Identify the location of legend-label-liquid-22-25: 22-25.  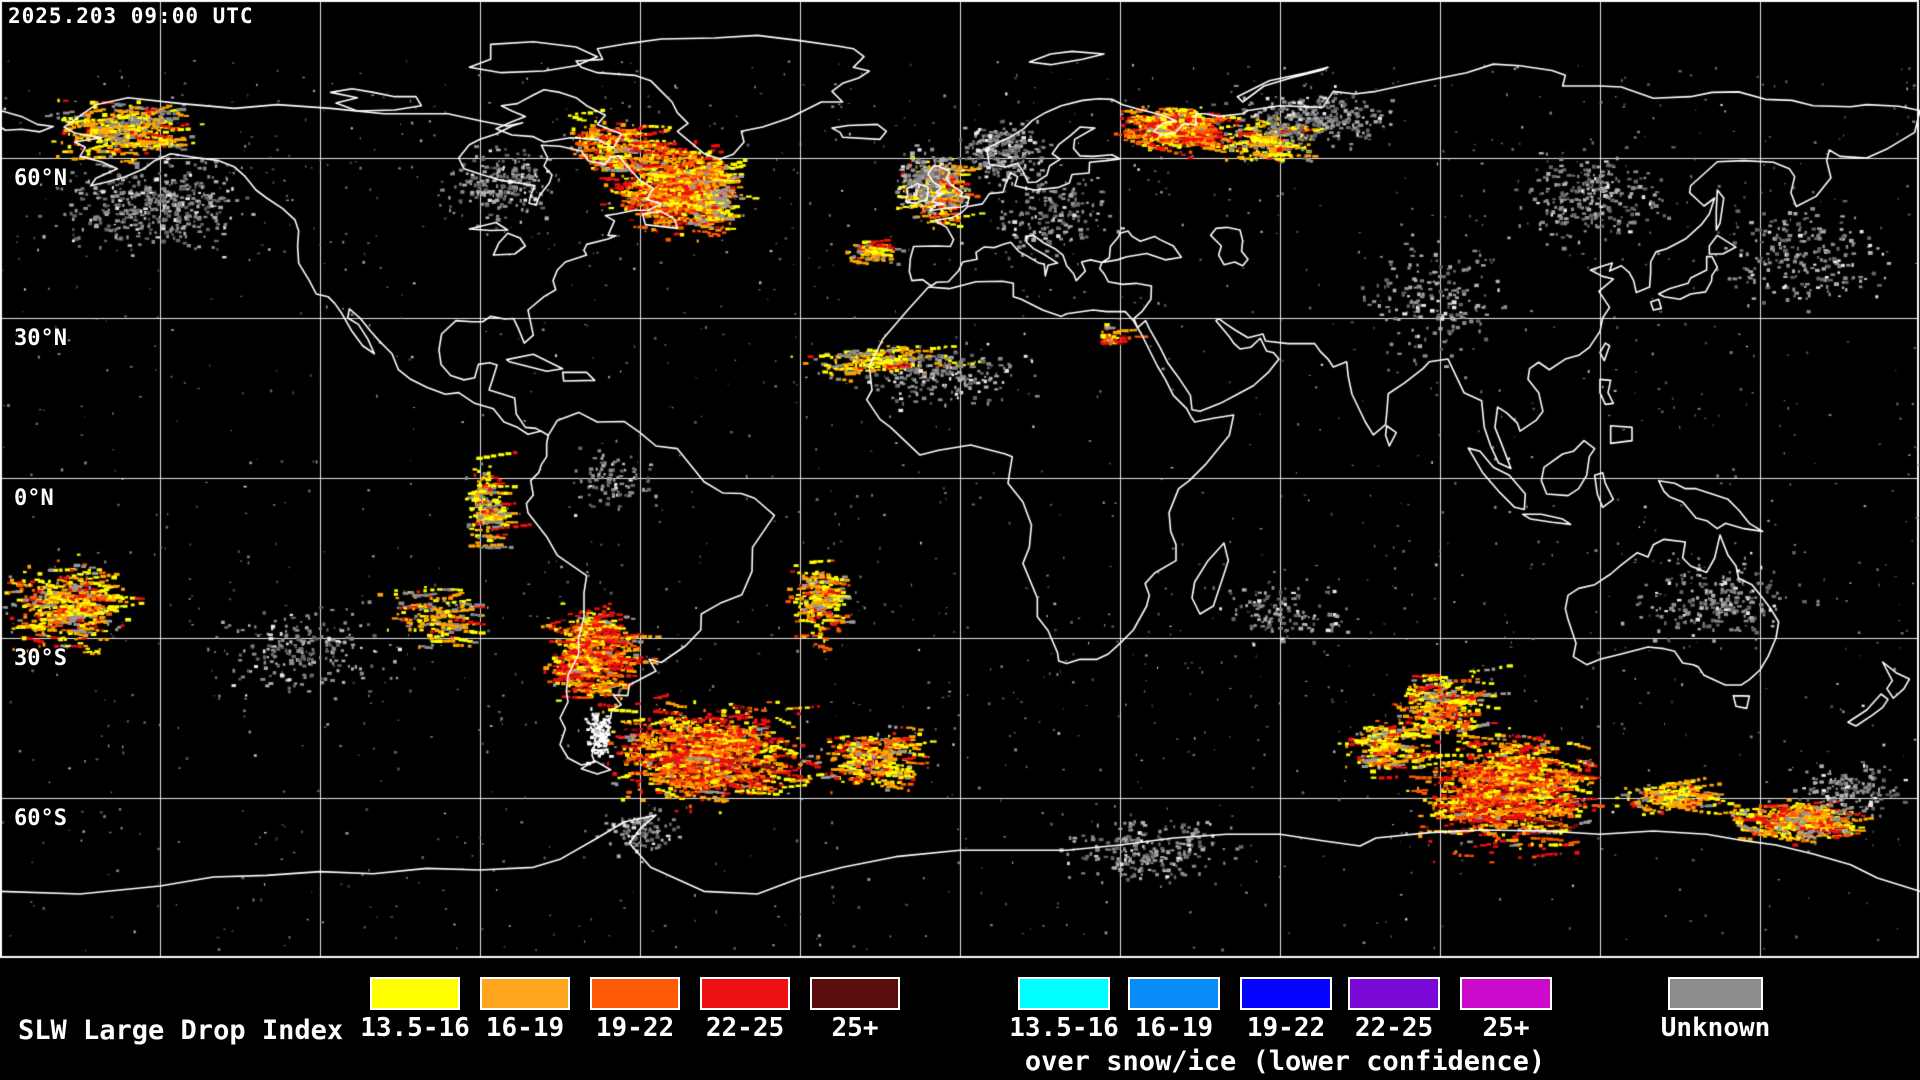
(745, 1028).